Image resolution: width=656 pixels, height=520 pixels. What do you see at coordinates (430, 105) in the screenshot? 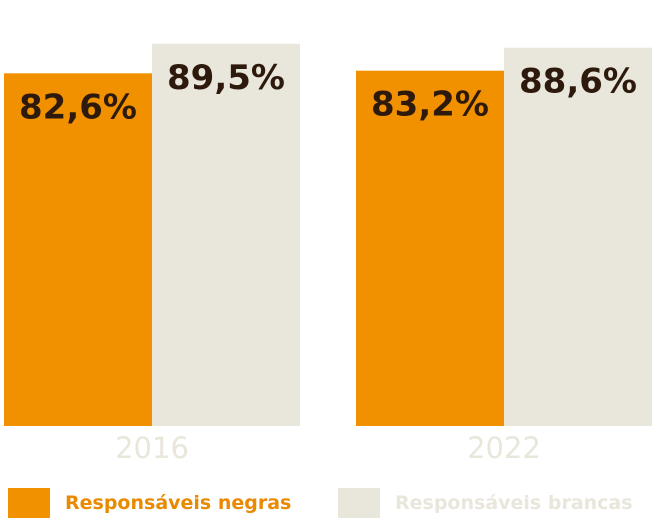
I see `value-label-negras-2022: 83,2%` at bounding box center [430, 105].